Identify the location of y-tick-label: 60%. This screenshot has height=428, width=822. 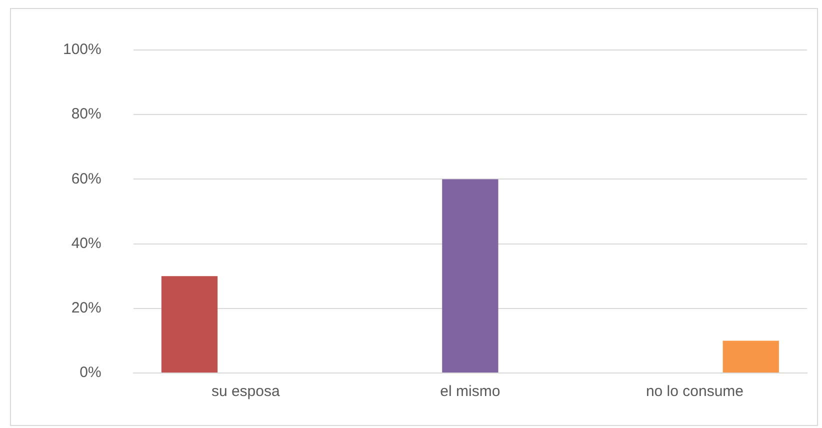
(86, 179).